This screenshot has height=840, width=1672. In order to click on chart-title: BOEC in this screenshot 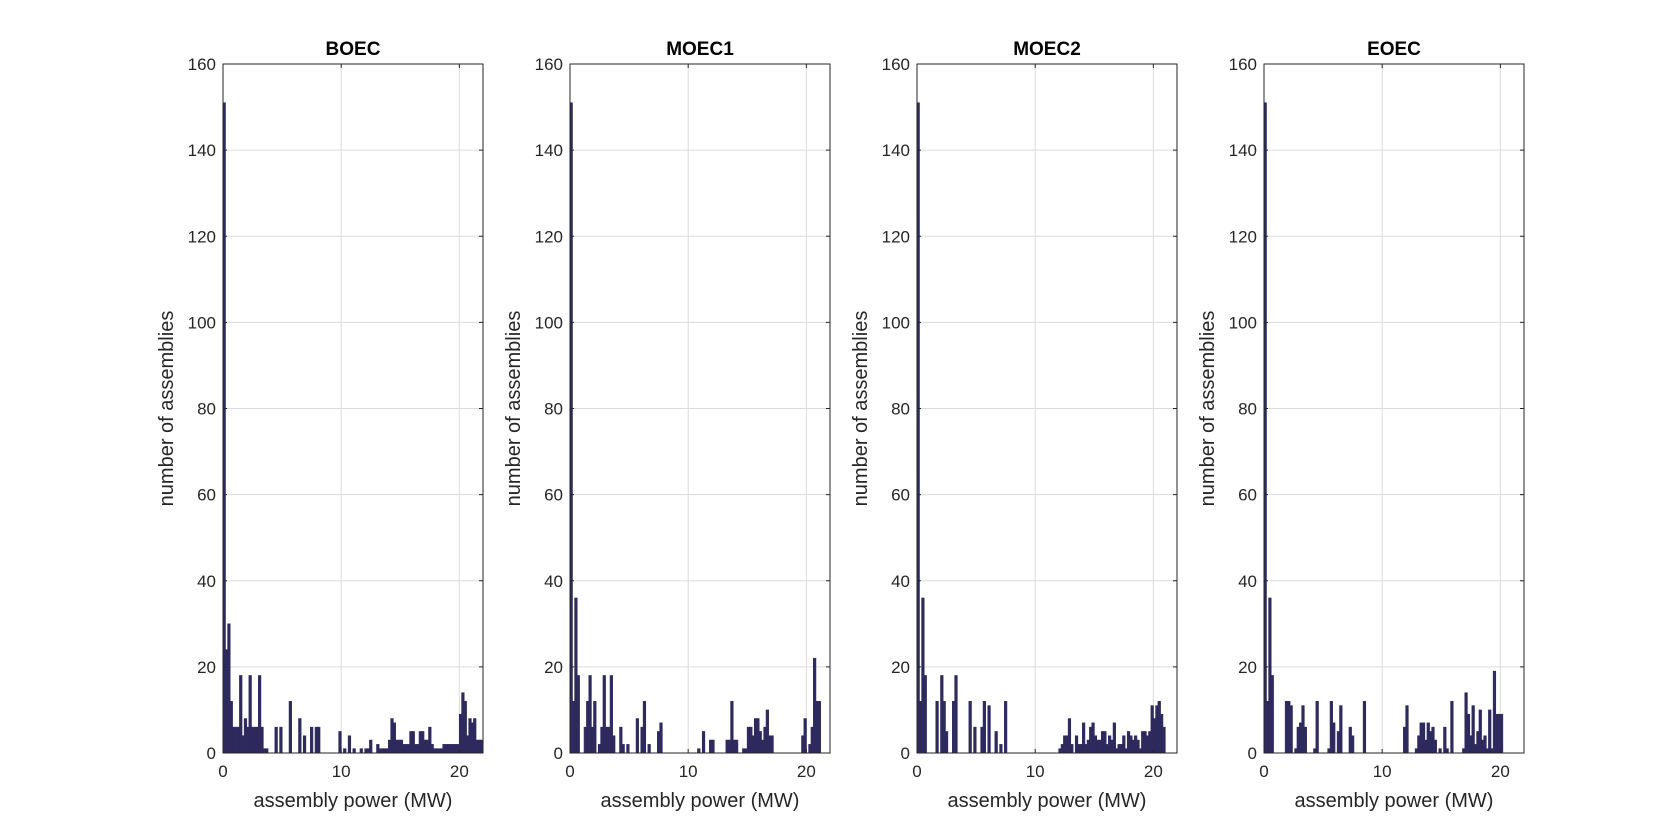, I will do `click(353, 49)`.